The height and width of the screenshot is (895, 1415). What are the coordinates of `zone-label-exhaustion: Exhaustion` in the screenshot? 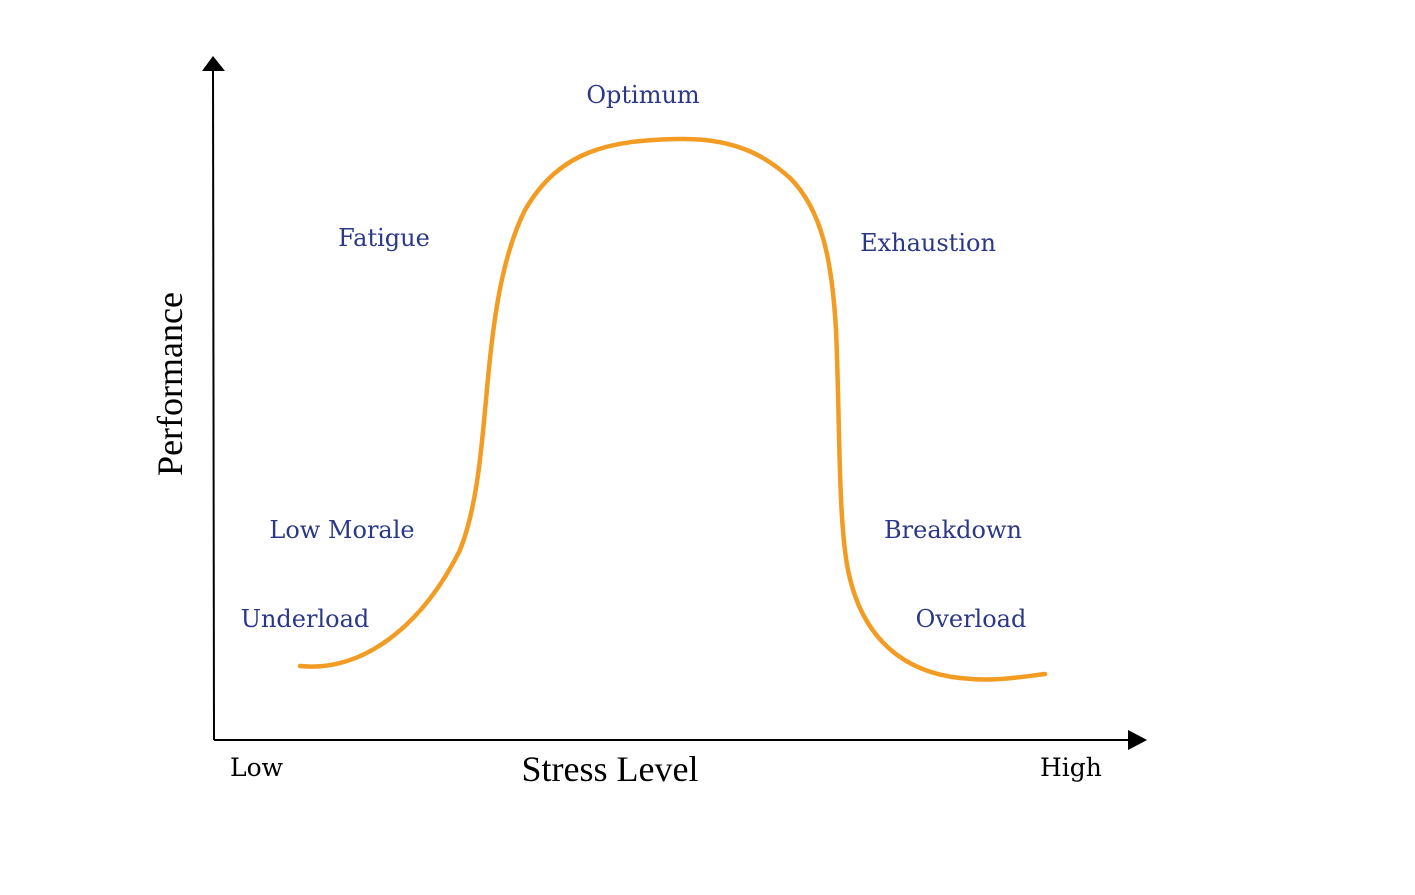 It's located at (928, 243).